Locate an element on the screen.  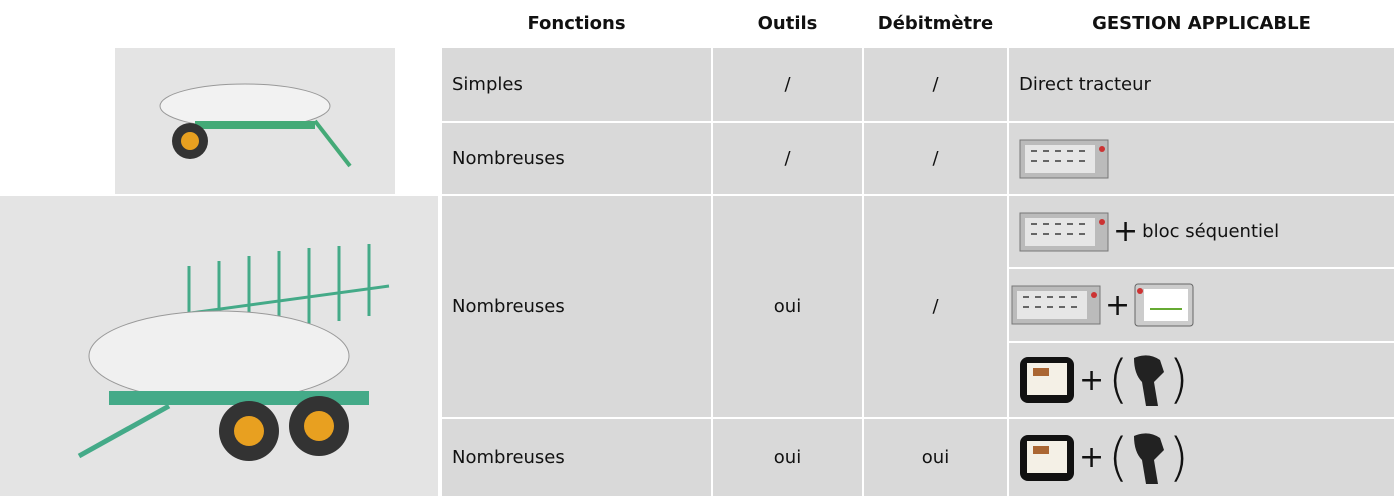
icon-scr is located at coordinates (1164, 305).